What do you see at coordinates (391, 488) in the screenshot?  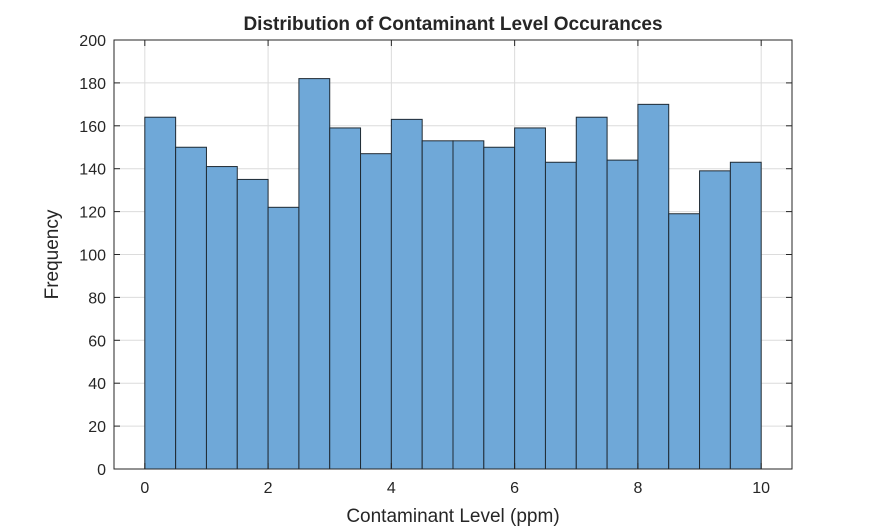 I see `x-tick-label: 4` at bounding box center [391, 488].